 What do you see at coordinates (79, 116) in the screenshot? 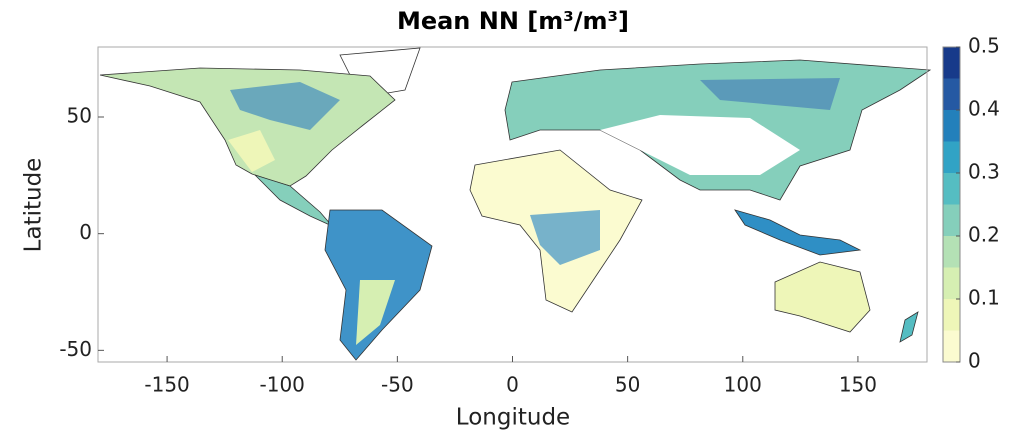
I see `y-tick-label: 50` at bounding box center [79, 116].